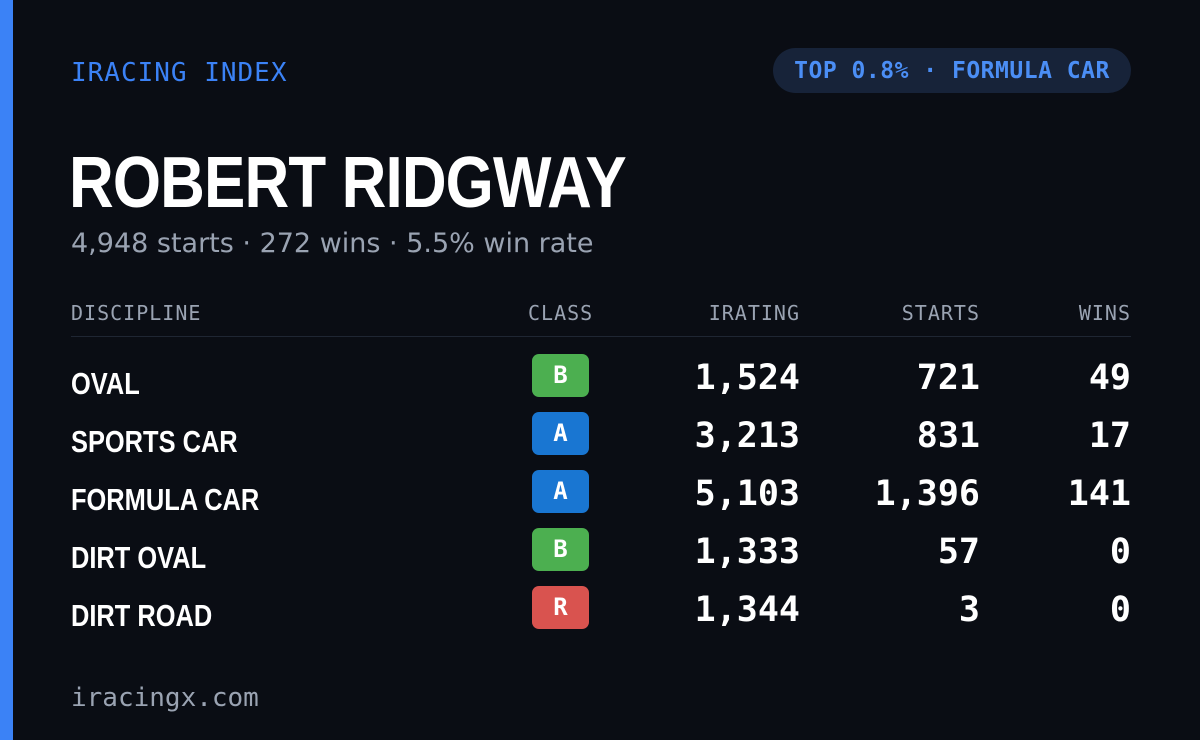 This screenshot has height=740, width=1200. Describe the element at coordinates (139, 557) in the screenshot. I see `discipline-name: DIRT OVAL` at that location.